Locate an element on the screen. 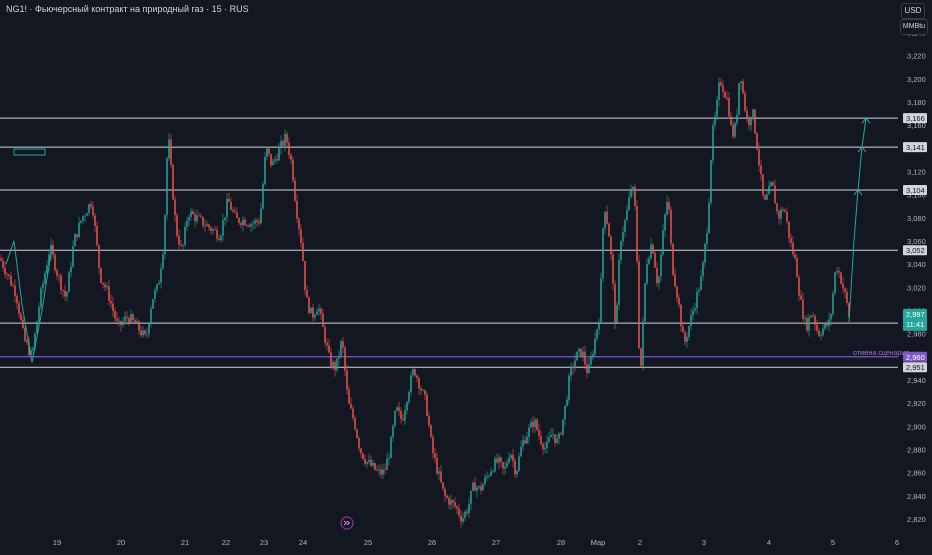 The image size is (932, 555). annotation-box is located at coordinates (29, 152).